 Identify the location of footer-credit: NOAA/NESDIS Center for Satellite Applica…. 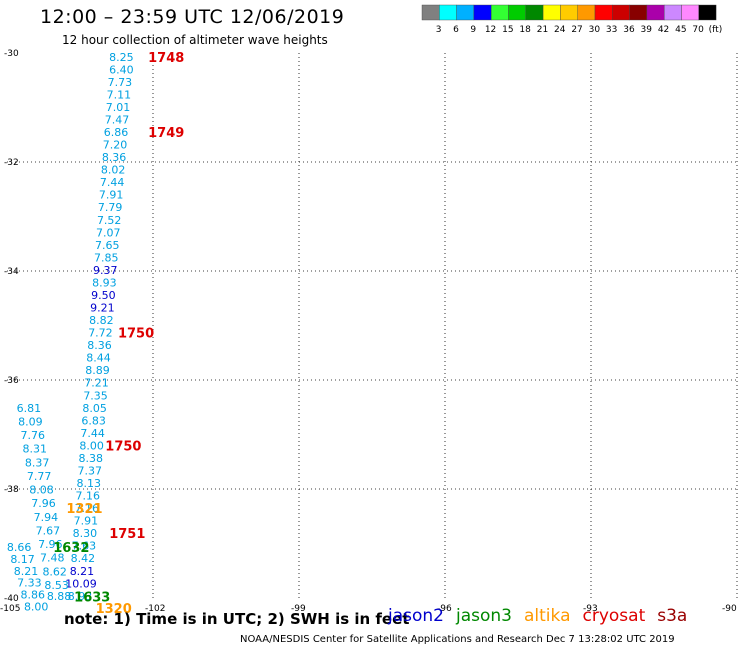
(457, 639).